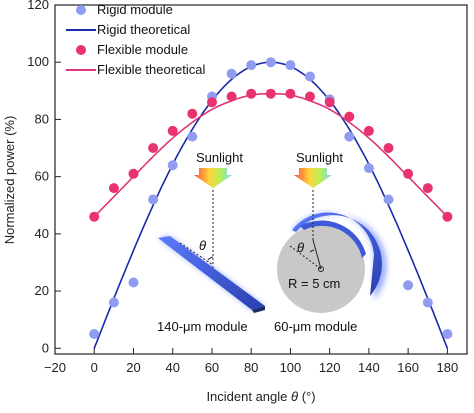 This screenshot has width=474, height=413. I want to click on x-tick-label: 120, so click(330, 367).